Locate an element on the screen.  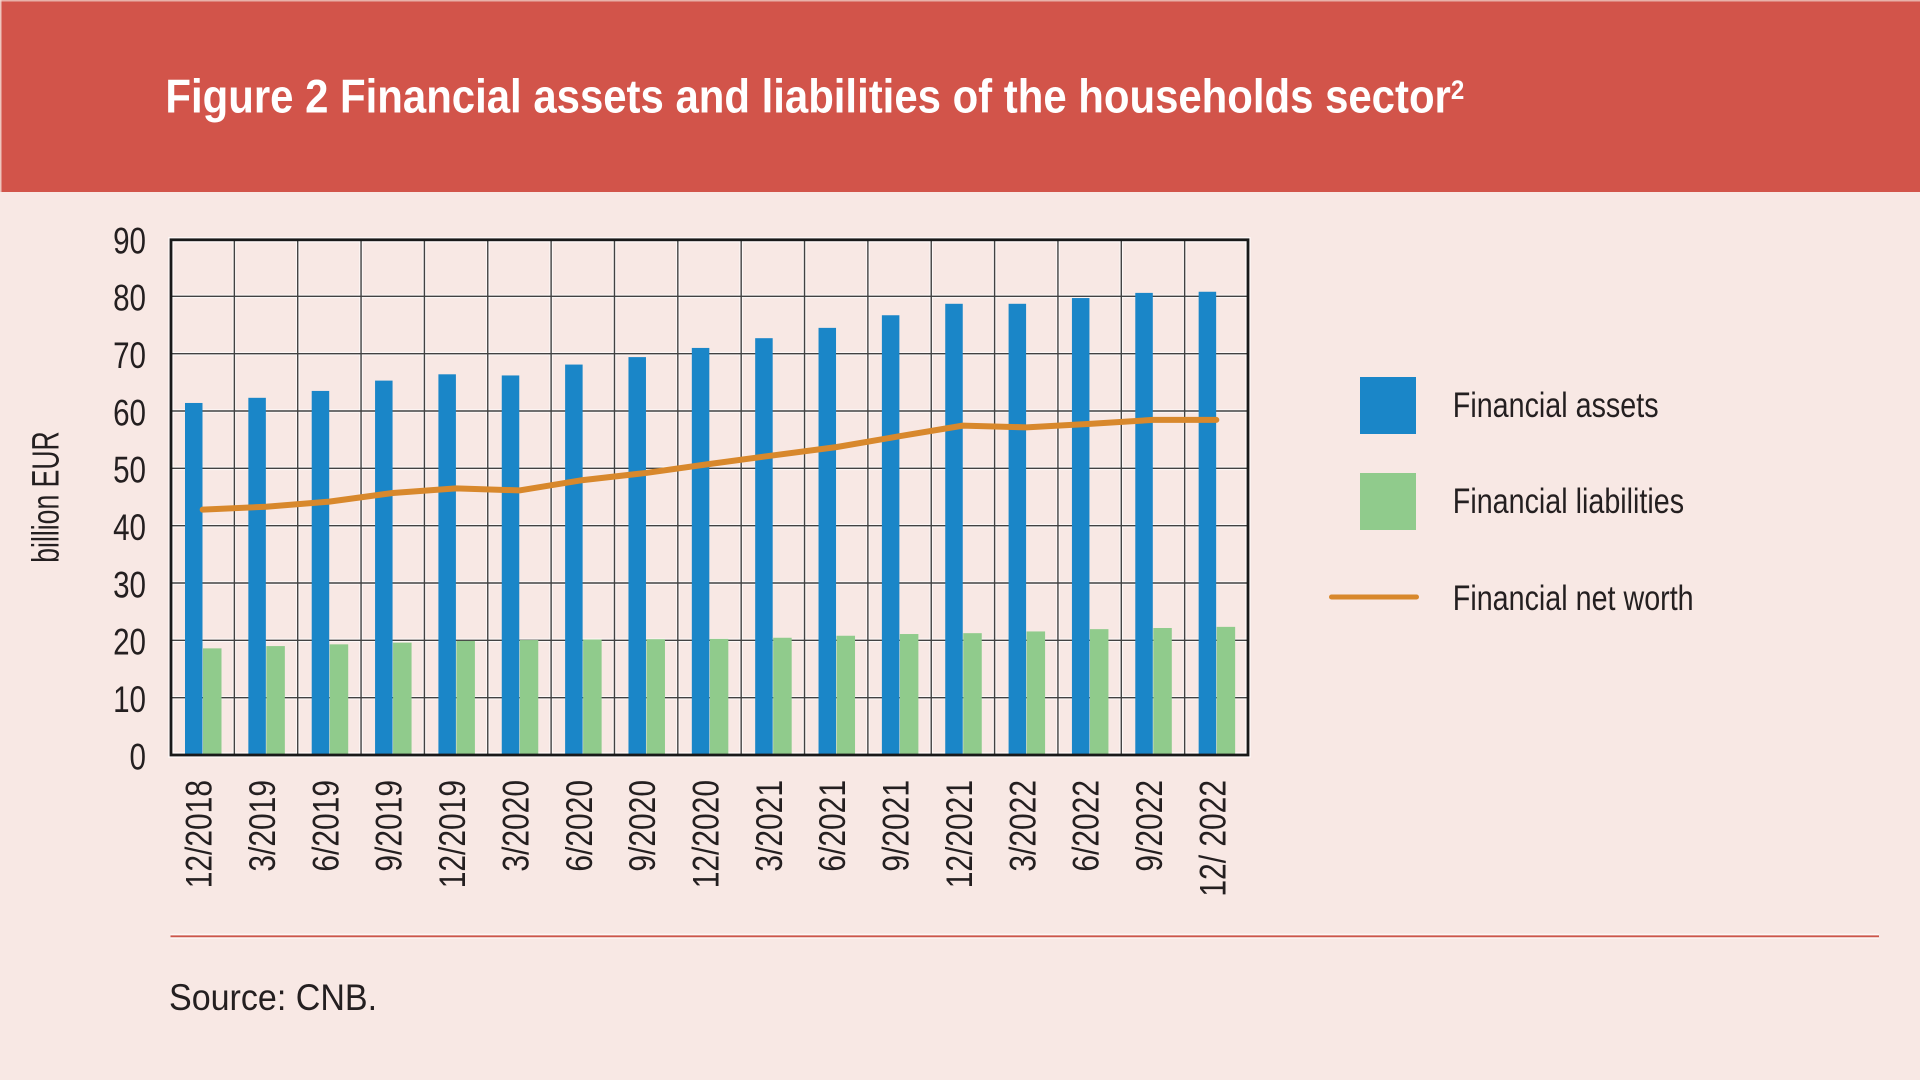
svg-text: 6/2020 is located at coordinates (580, 826).